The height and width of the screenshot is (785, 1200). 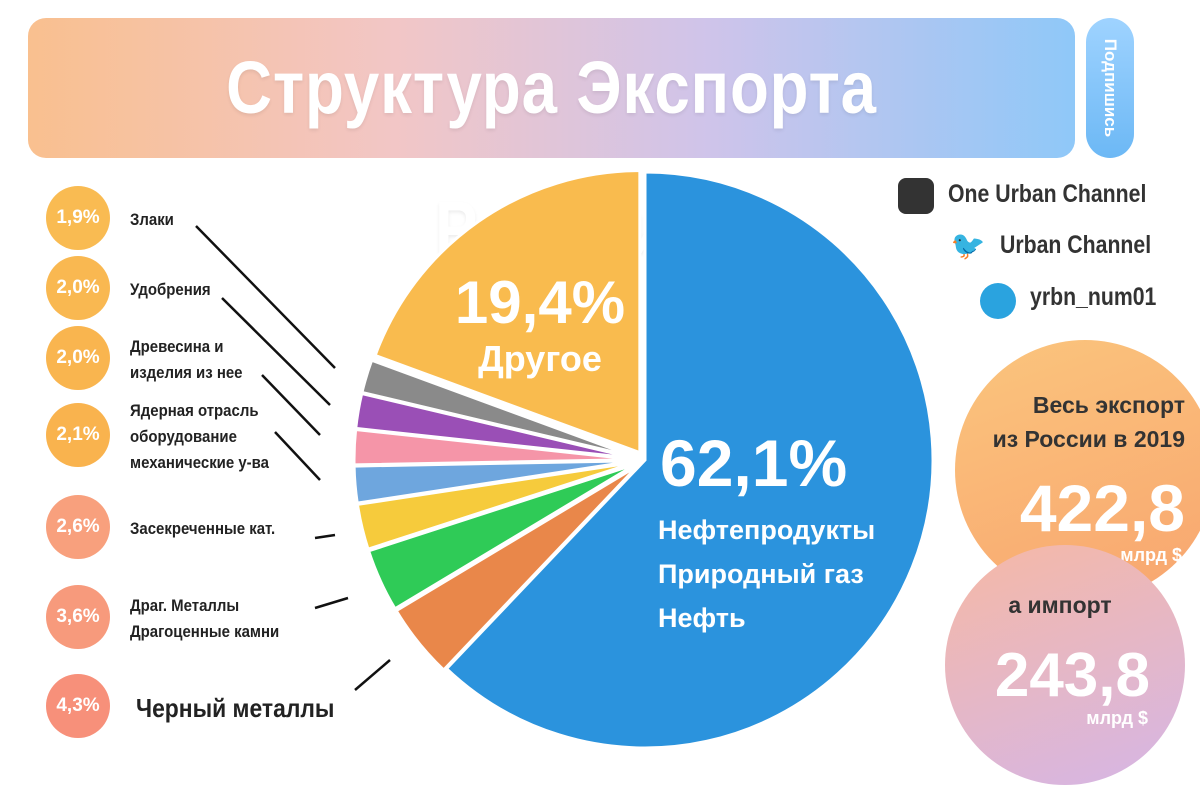 What do you see at coordinates (203, 528) in the screenshot?
I see `category-label: Засекреченные кат.` at bounding box center [203, 528].